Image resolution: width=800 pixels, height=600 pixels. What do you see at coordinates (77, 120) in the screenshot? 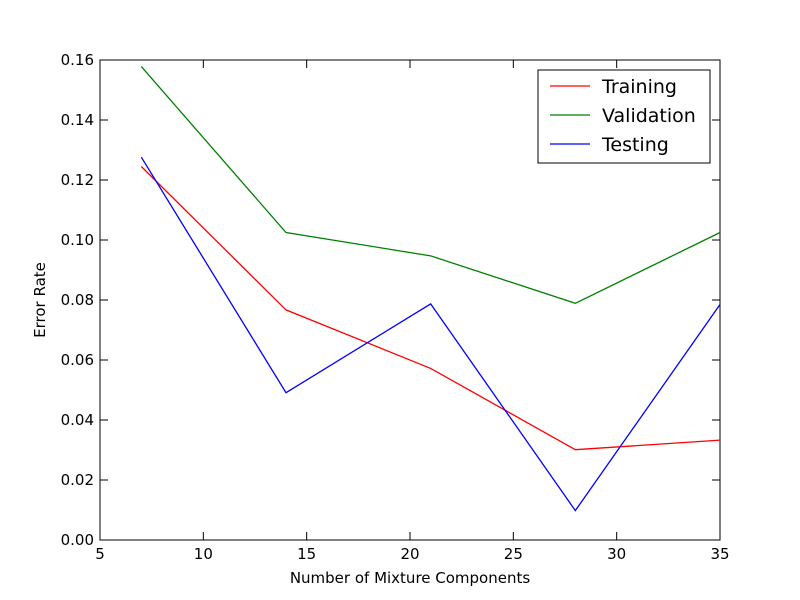
I see `y-tick-label: 0.14` at bounding box center [77, 120].